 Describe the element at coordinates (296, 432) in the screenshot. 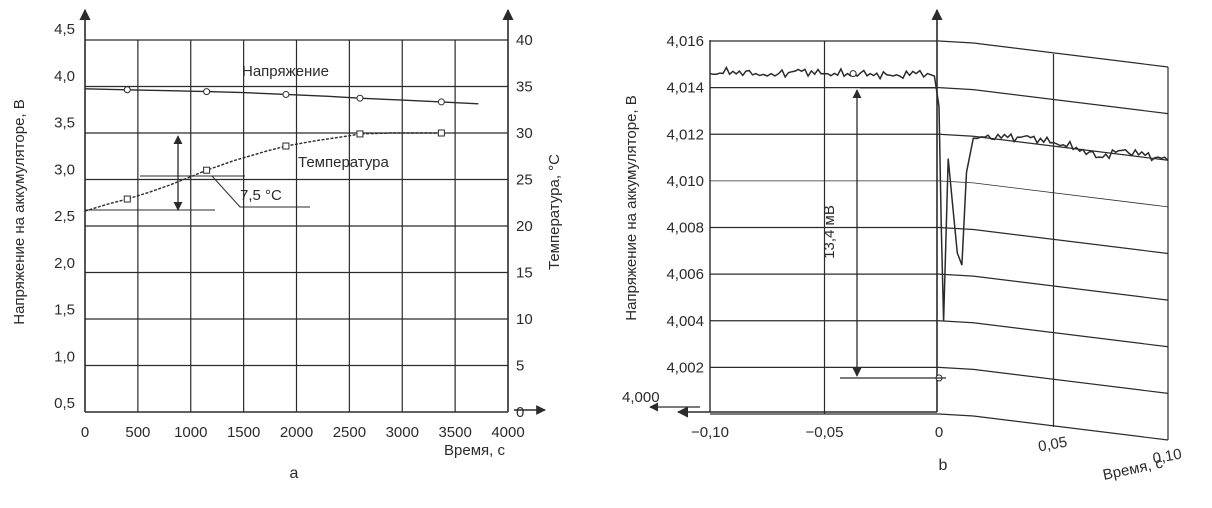

I see `panel-a-x-tick-label: 2000` at that location.